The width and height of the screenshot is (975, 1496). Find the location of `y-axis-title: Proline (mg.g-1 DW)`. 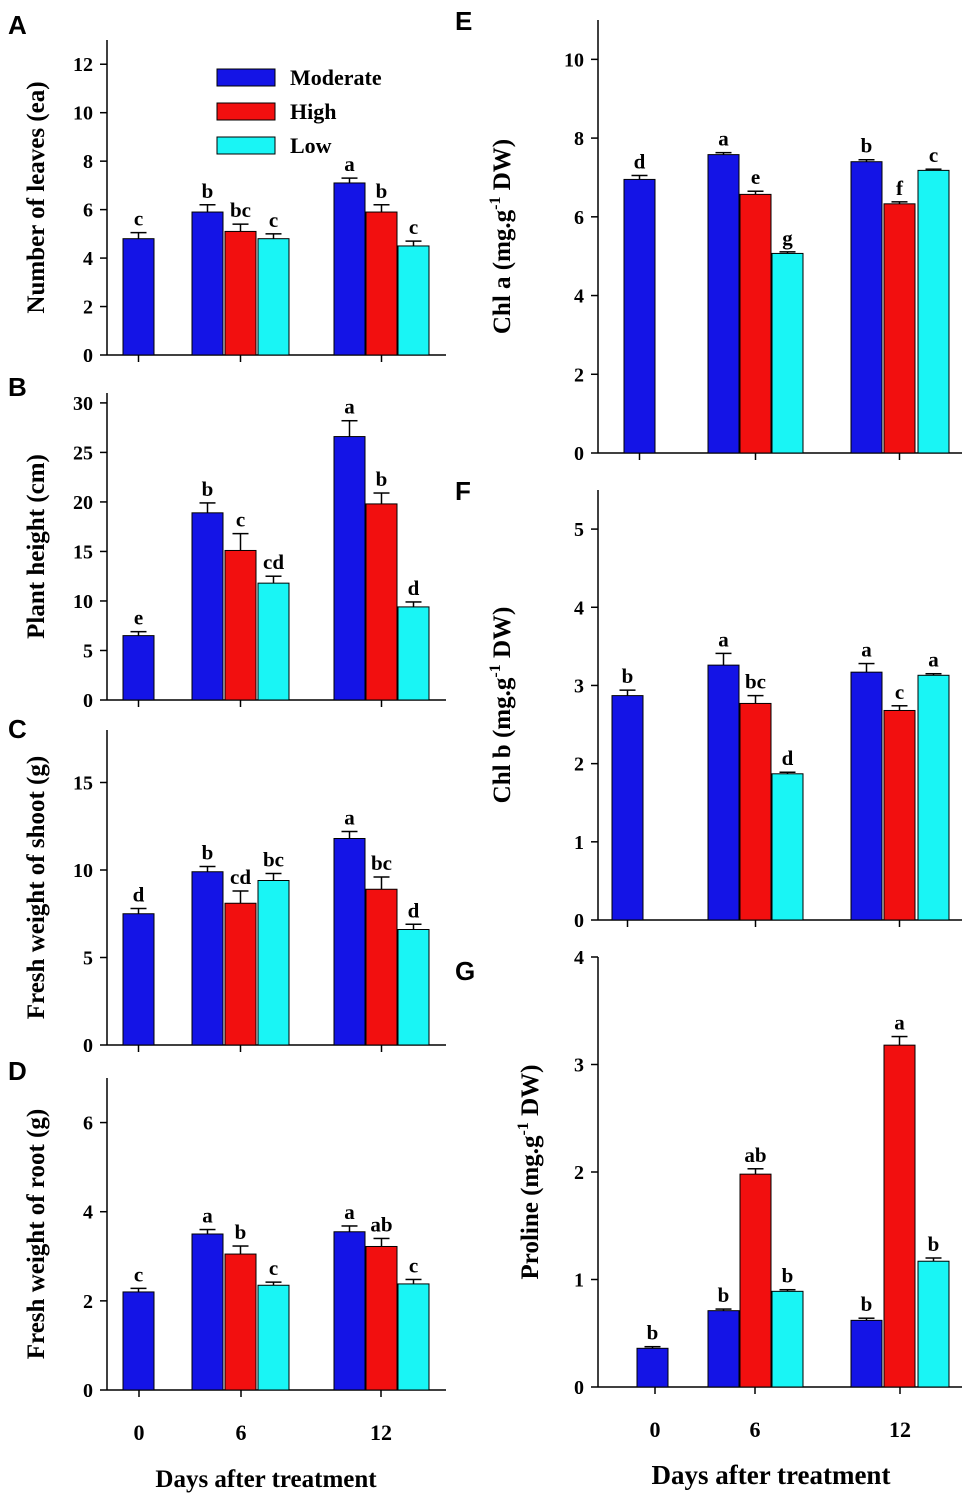

y-axis-title: Proline (mg.g-1 DW) is located at coordinates (529, 1172).